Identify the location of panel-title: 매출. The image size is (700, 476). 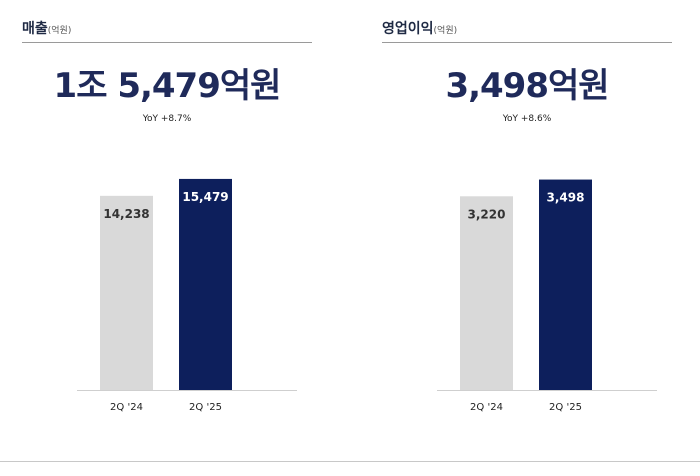
(35, 29).